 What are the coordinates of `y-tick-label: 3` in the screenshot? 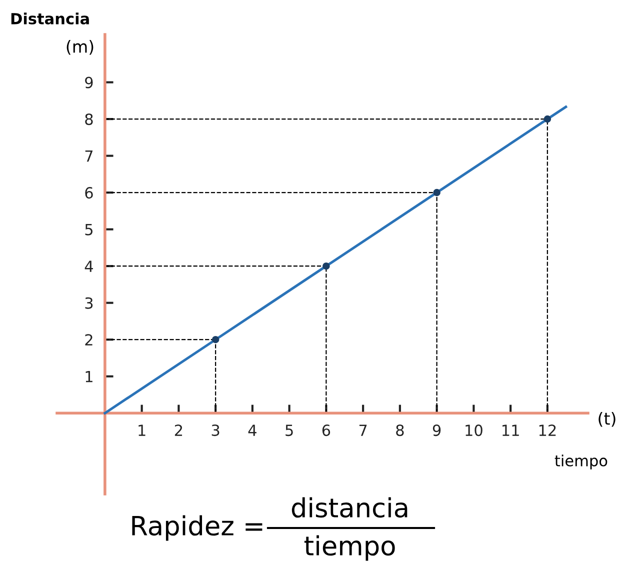 It's located at (89, 303).